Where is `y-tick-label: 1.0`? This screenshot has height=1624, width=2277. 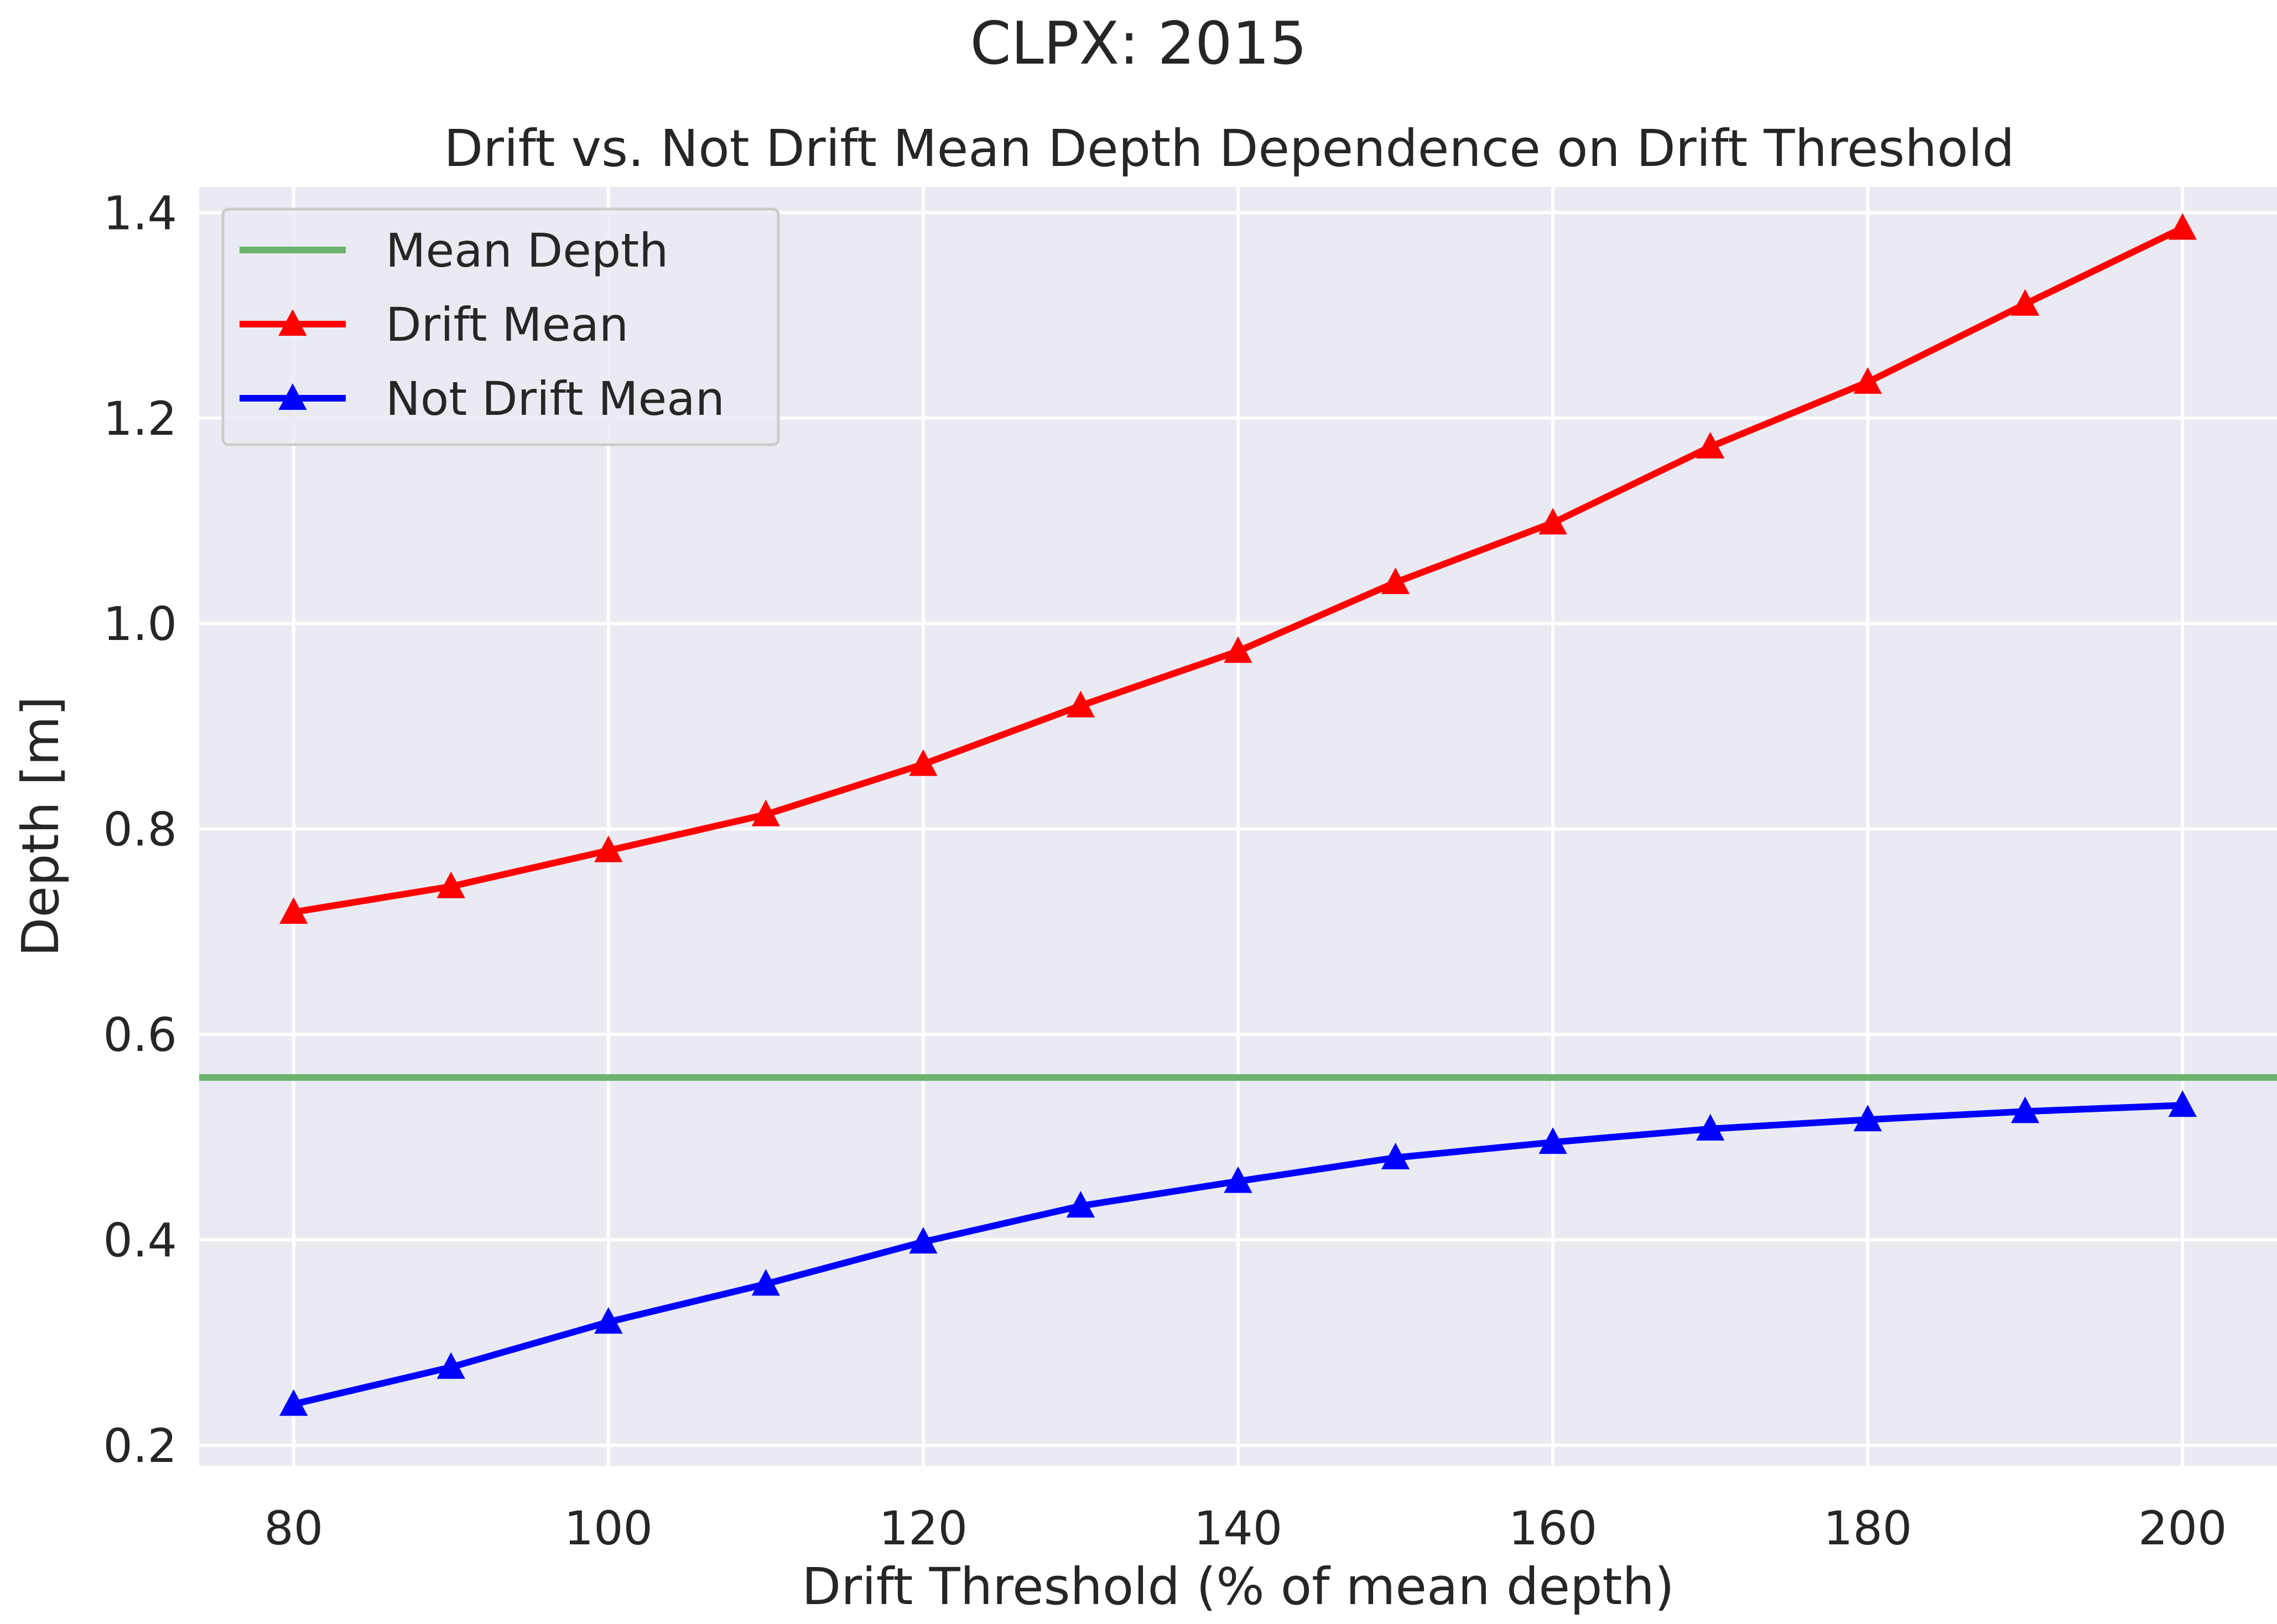 y-tick-label: 1.0 is located at coordinates (140, 624).